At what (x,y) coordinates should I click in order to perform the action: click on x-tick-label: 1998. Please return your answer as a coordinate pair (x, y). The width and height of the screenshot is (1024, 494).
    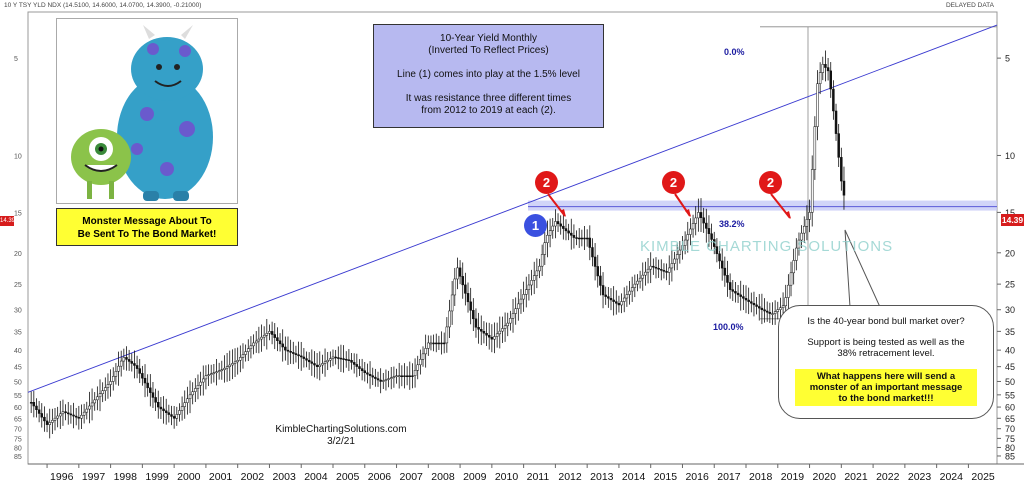
    Looking at the image, I should click on (126, 477).